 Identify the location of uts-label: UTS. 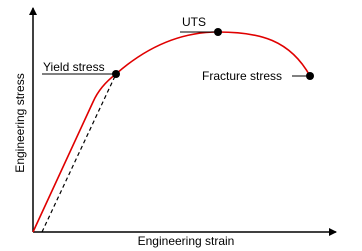
(194, 22).